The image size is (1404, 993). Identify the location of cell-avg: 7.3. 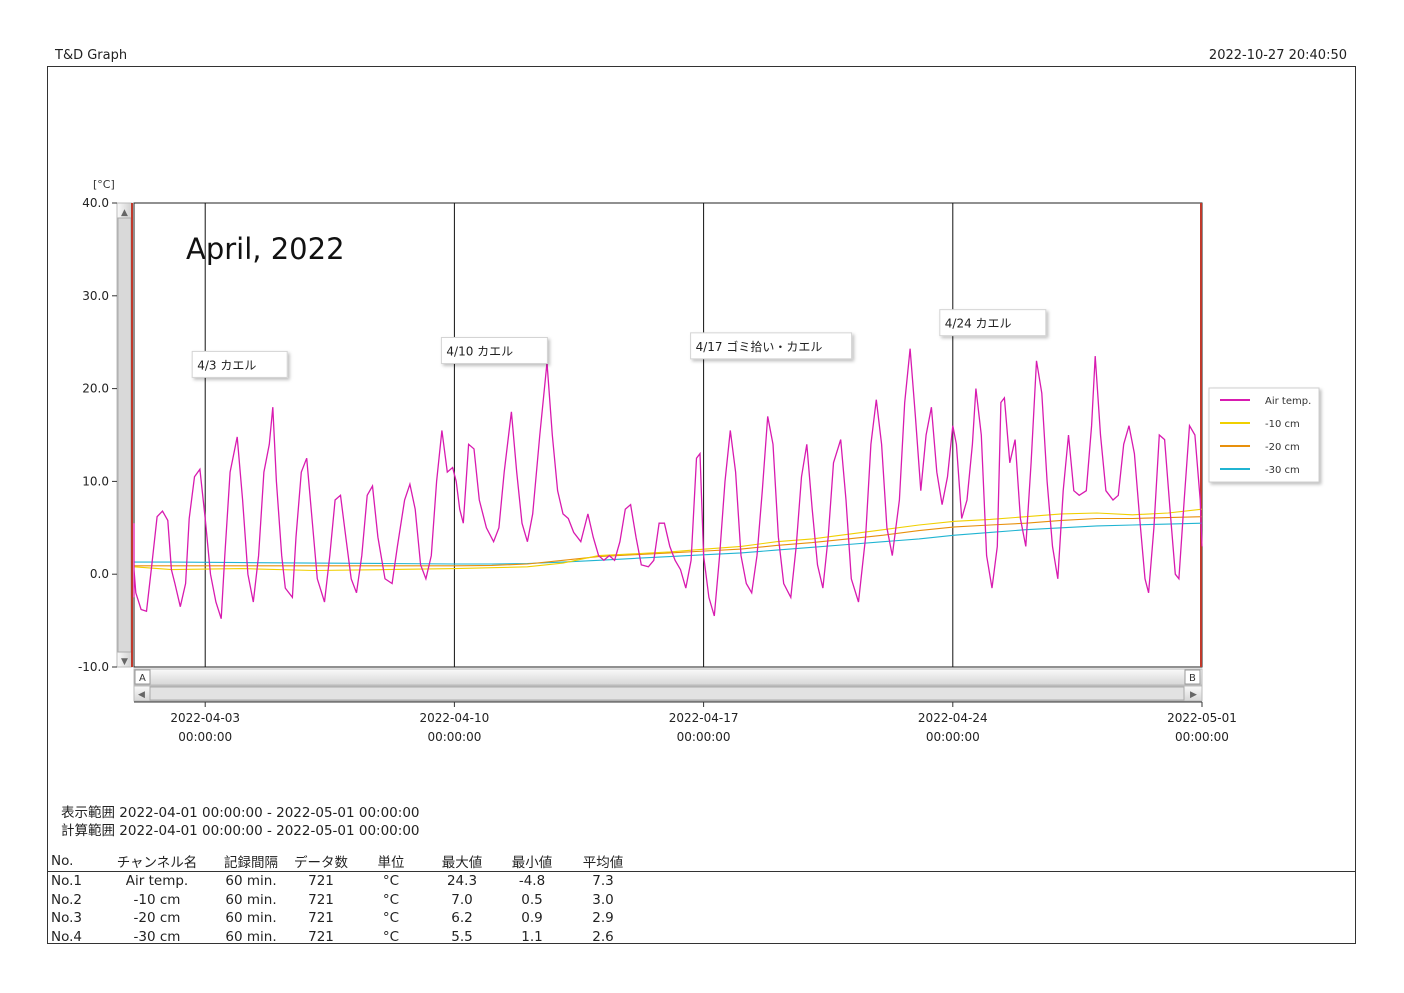
(603, 881).